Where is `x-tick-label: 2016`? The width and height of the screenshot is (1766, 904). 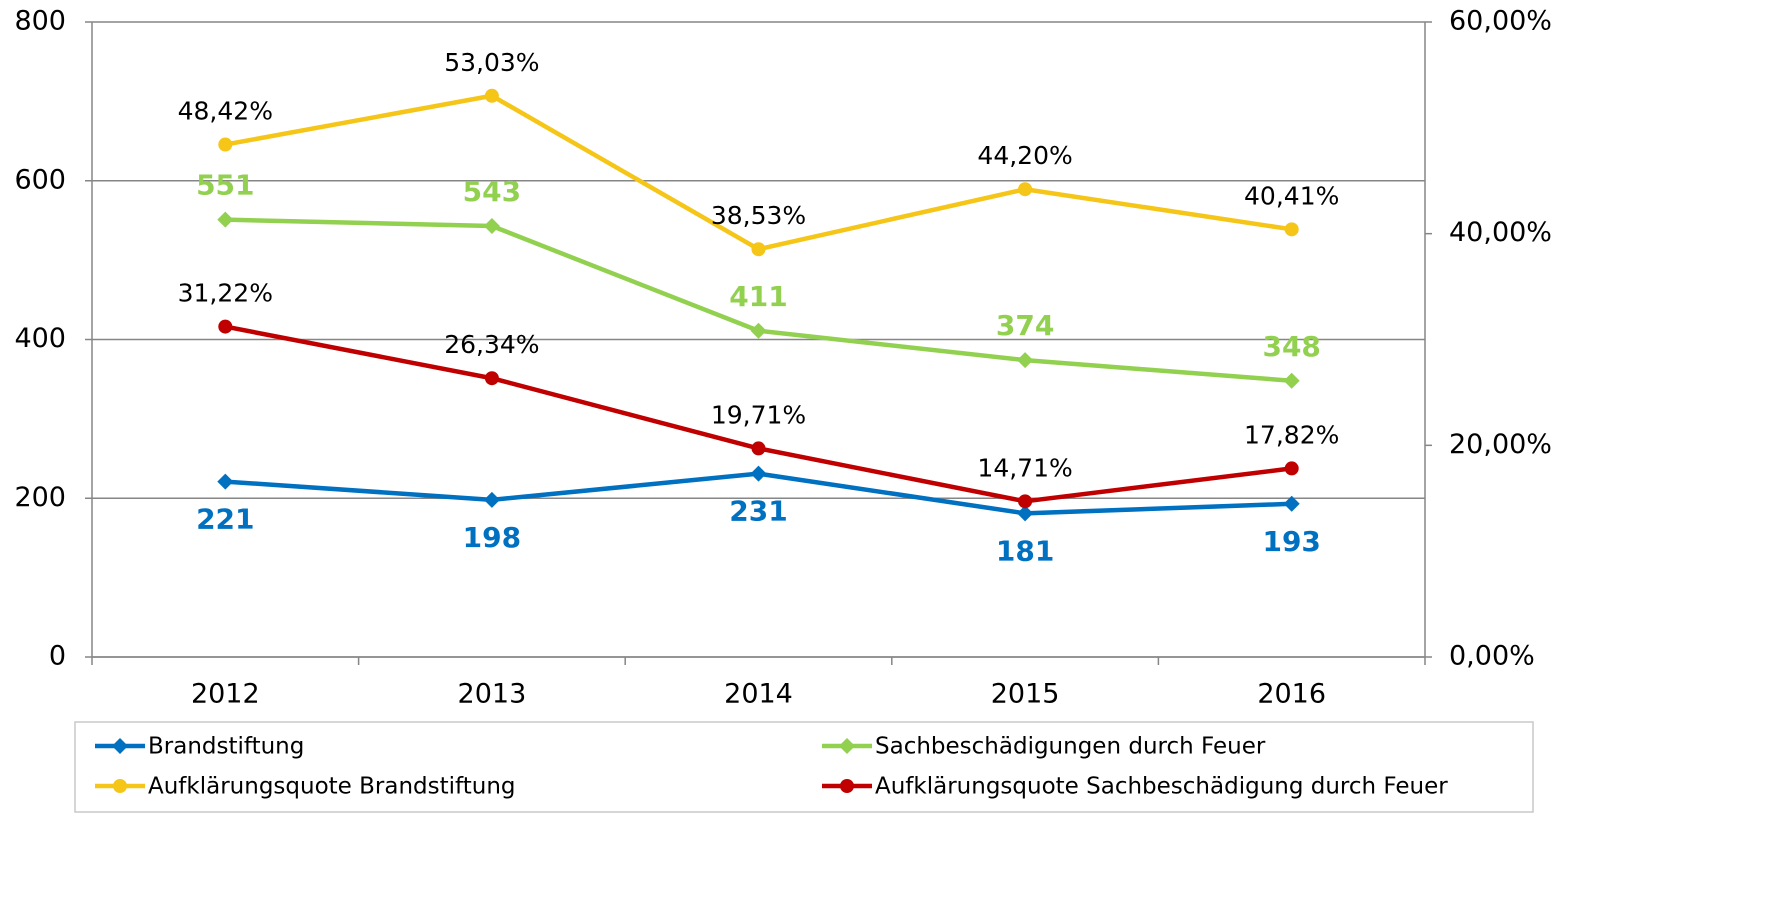
x-tick-label: 2016 is located at coordinates (1291, 694).